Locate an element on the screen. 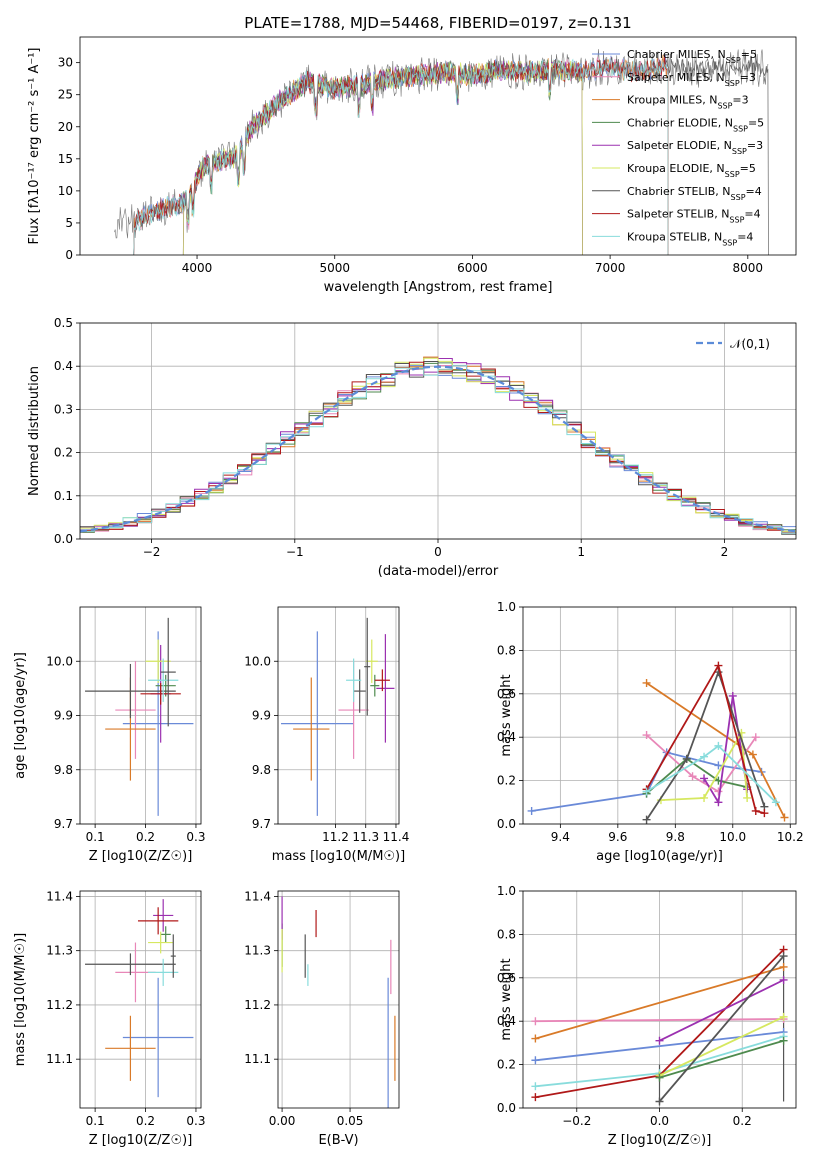 This screenshot has height=1170, width=819. legend-entry: Chabrier STELIB, NSSP=4 is located at coordinates (694, 193).